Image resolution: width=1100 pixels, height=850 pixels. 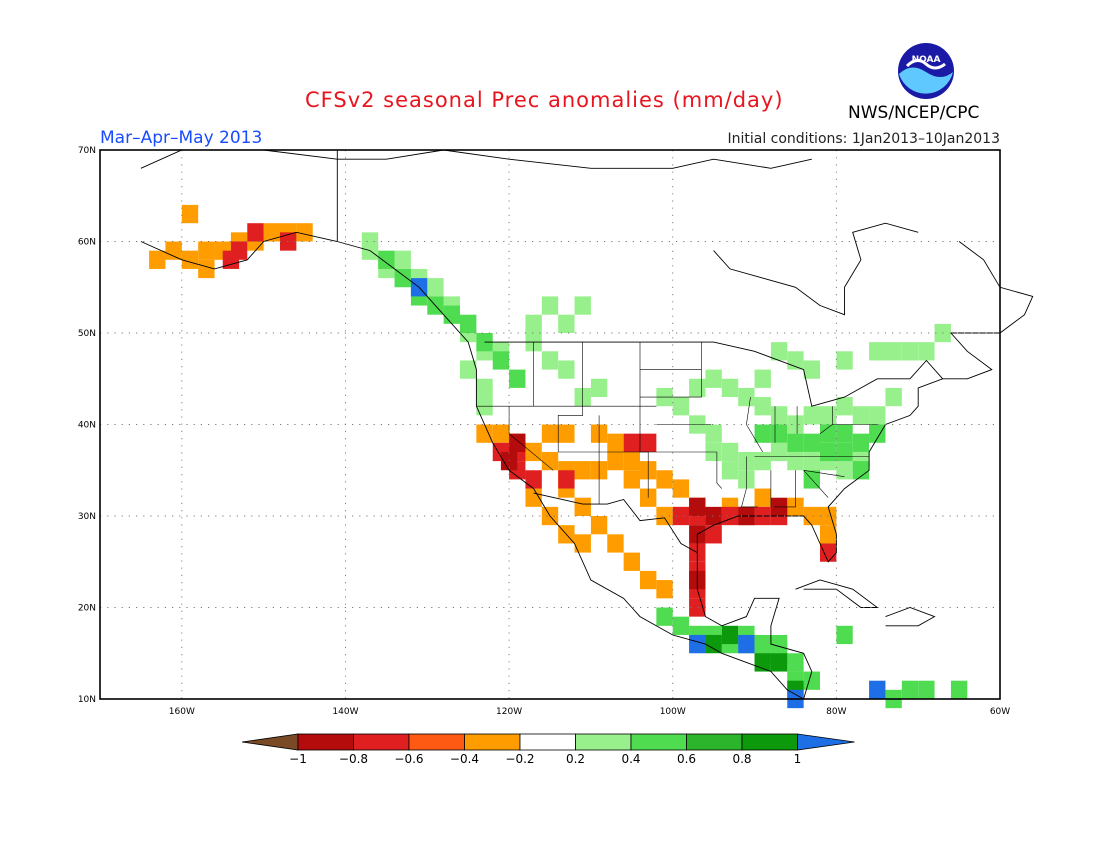 What do you see at coordinates (926, 60) in the screenshot?
I see `noaa-logo-text: NOAA` at bounding box center [926, 60].